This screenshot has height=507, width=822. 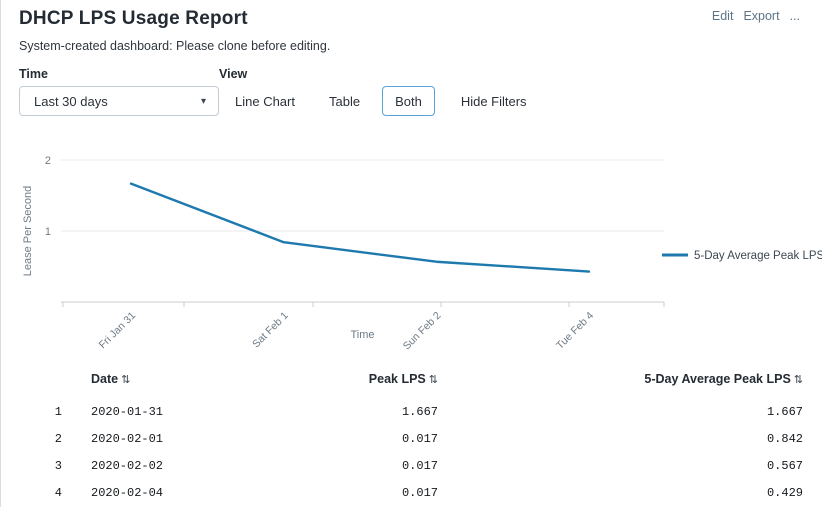 I want to click on date-cell: 2020-02-02, so click(x=127, y=465).